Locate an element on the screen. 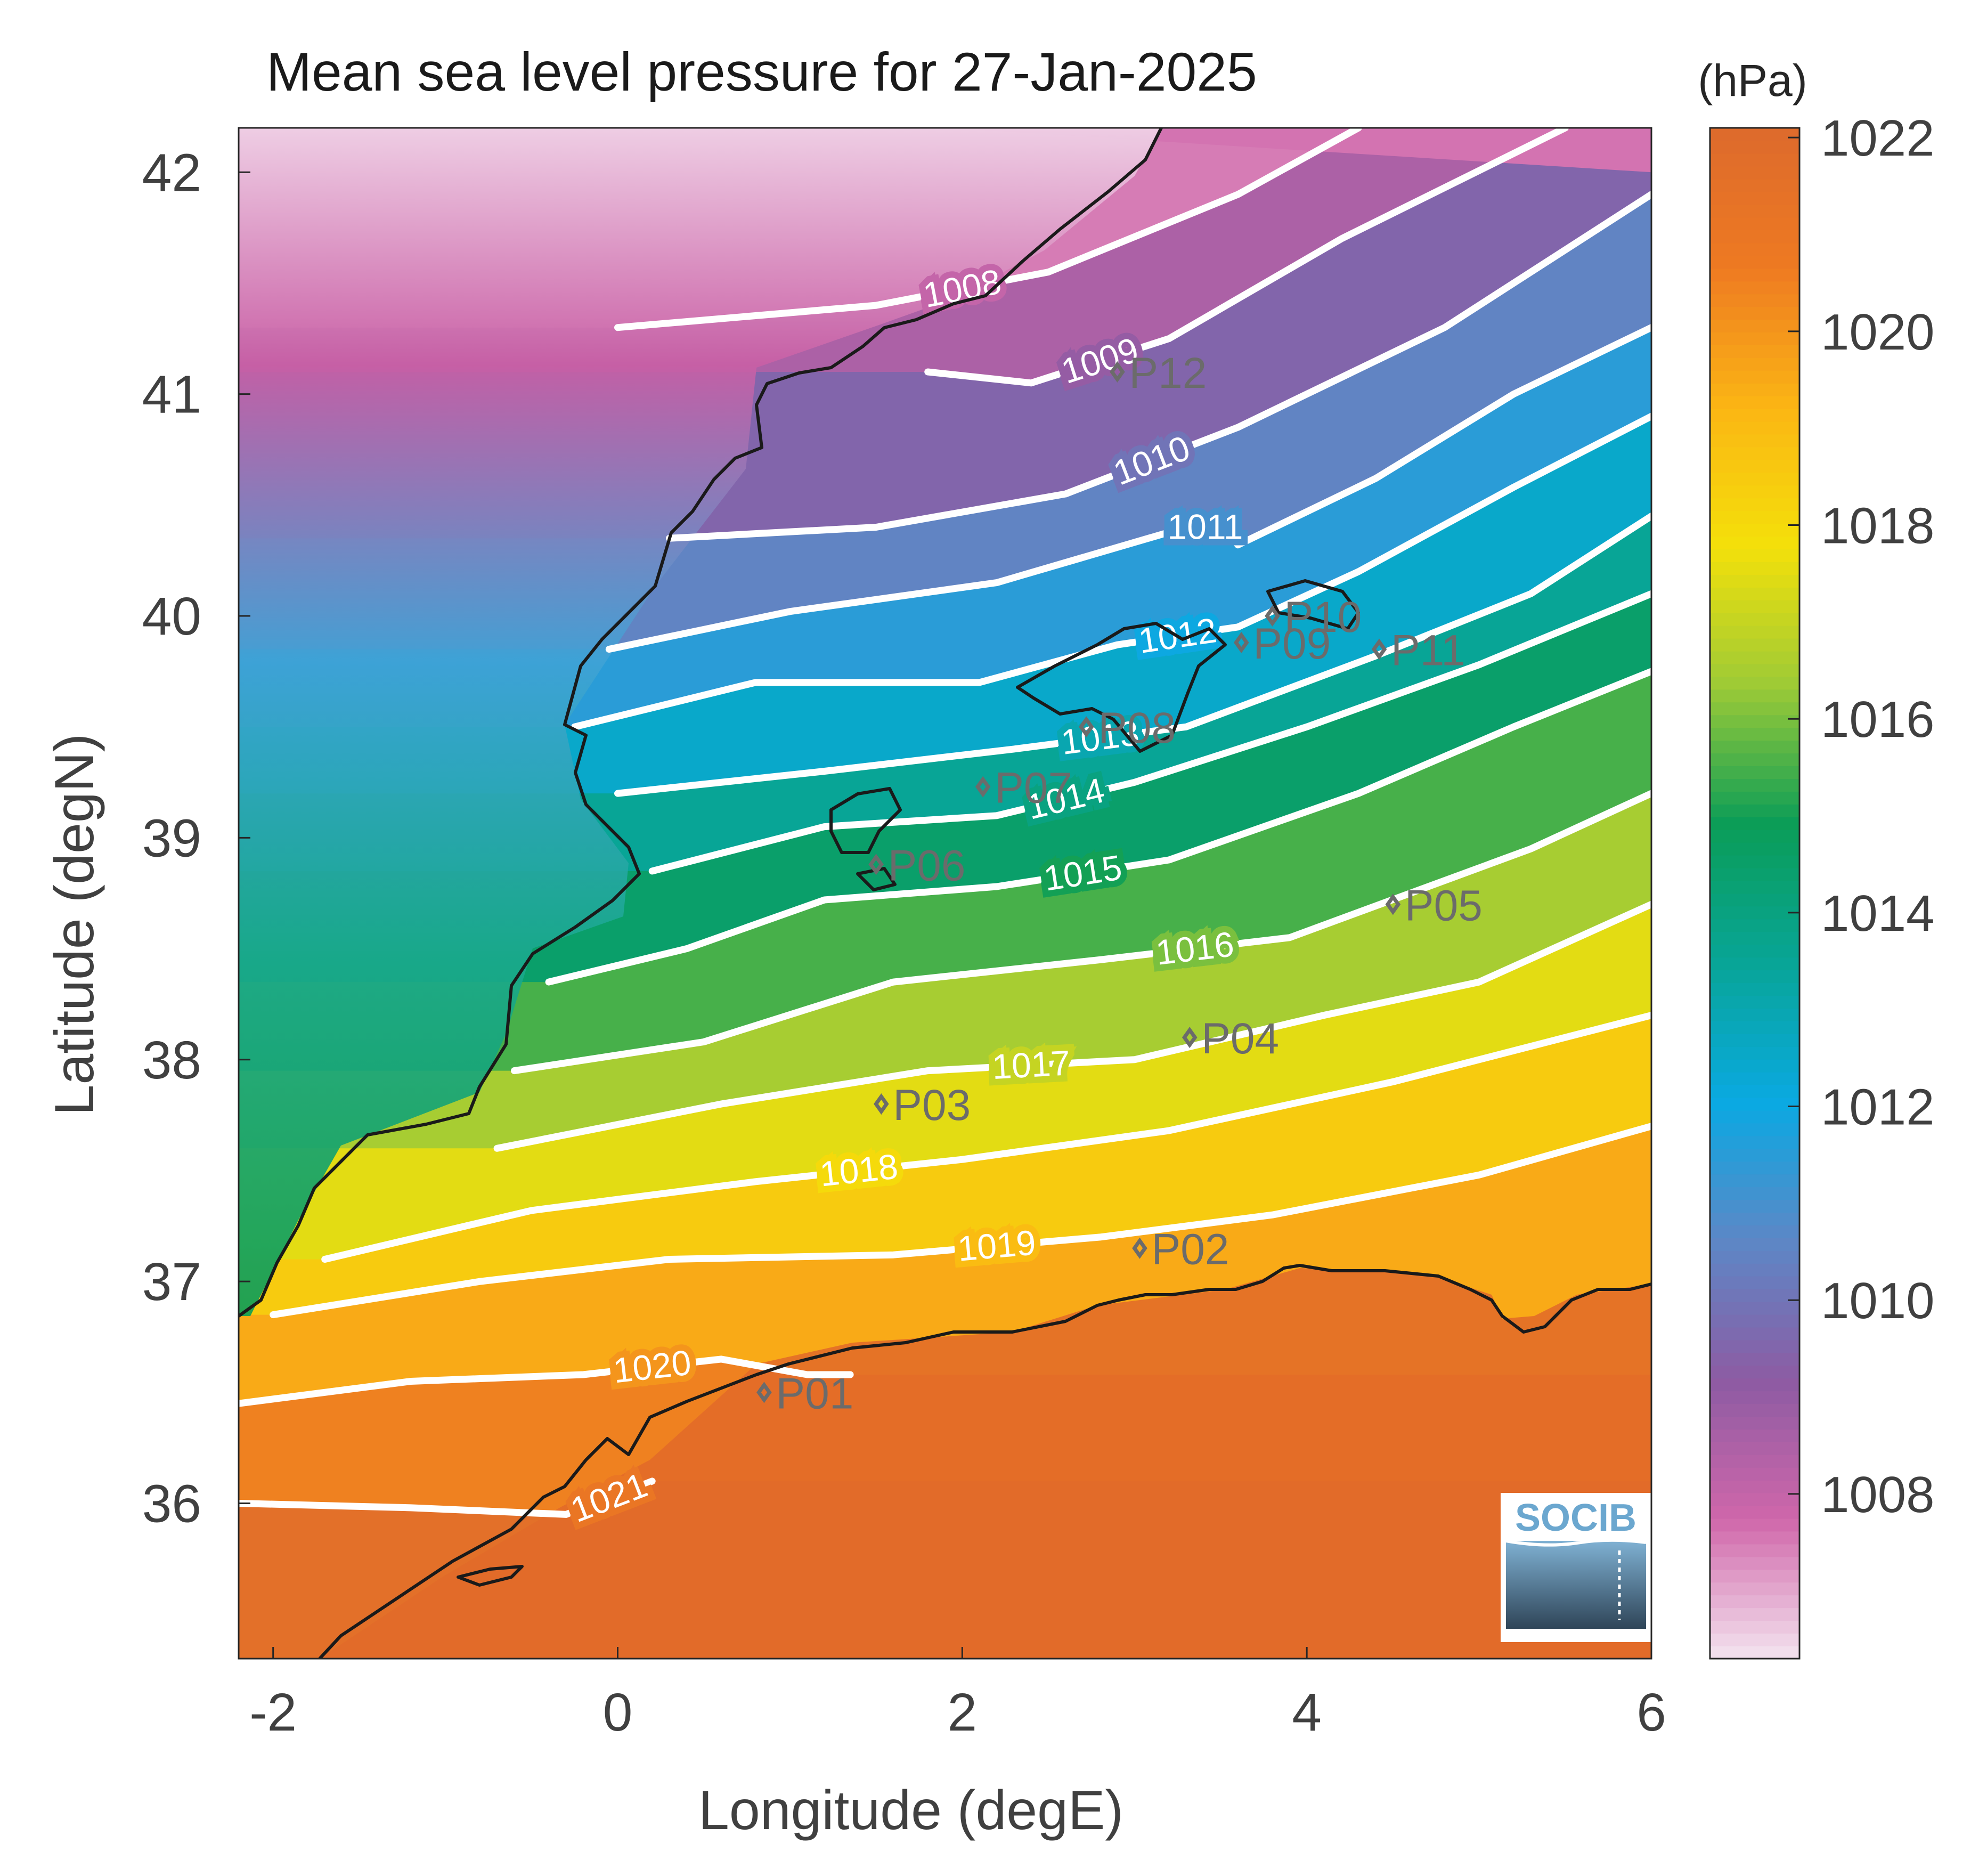  x-tick-label: 6 is located at coordinates (1651, 1712).